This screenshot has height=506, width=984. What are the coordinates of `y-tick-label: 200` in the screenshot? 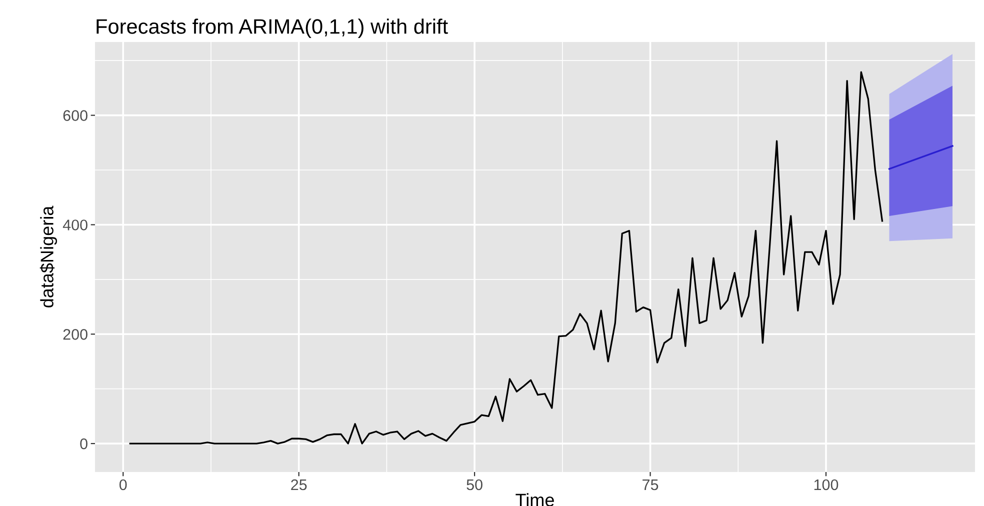 It's located at (75, 334).